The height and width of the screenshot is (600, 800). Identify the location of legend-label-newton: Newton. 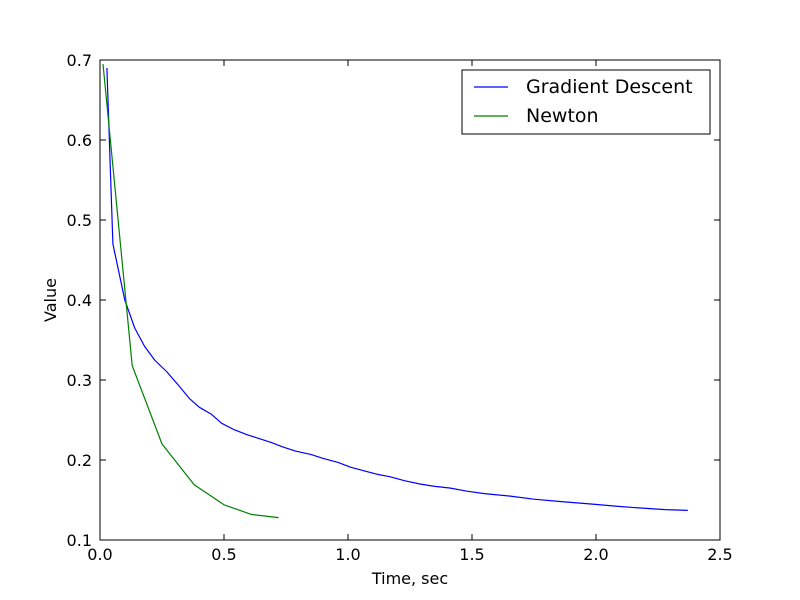
(562, 116).